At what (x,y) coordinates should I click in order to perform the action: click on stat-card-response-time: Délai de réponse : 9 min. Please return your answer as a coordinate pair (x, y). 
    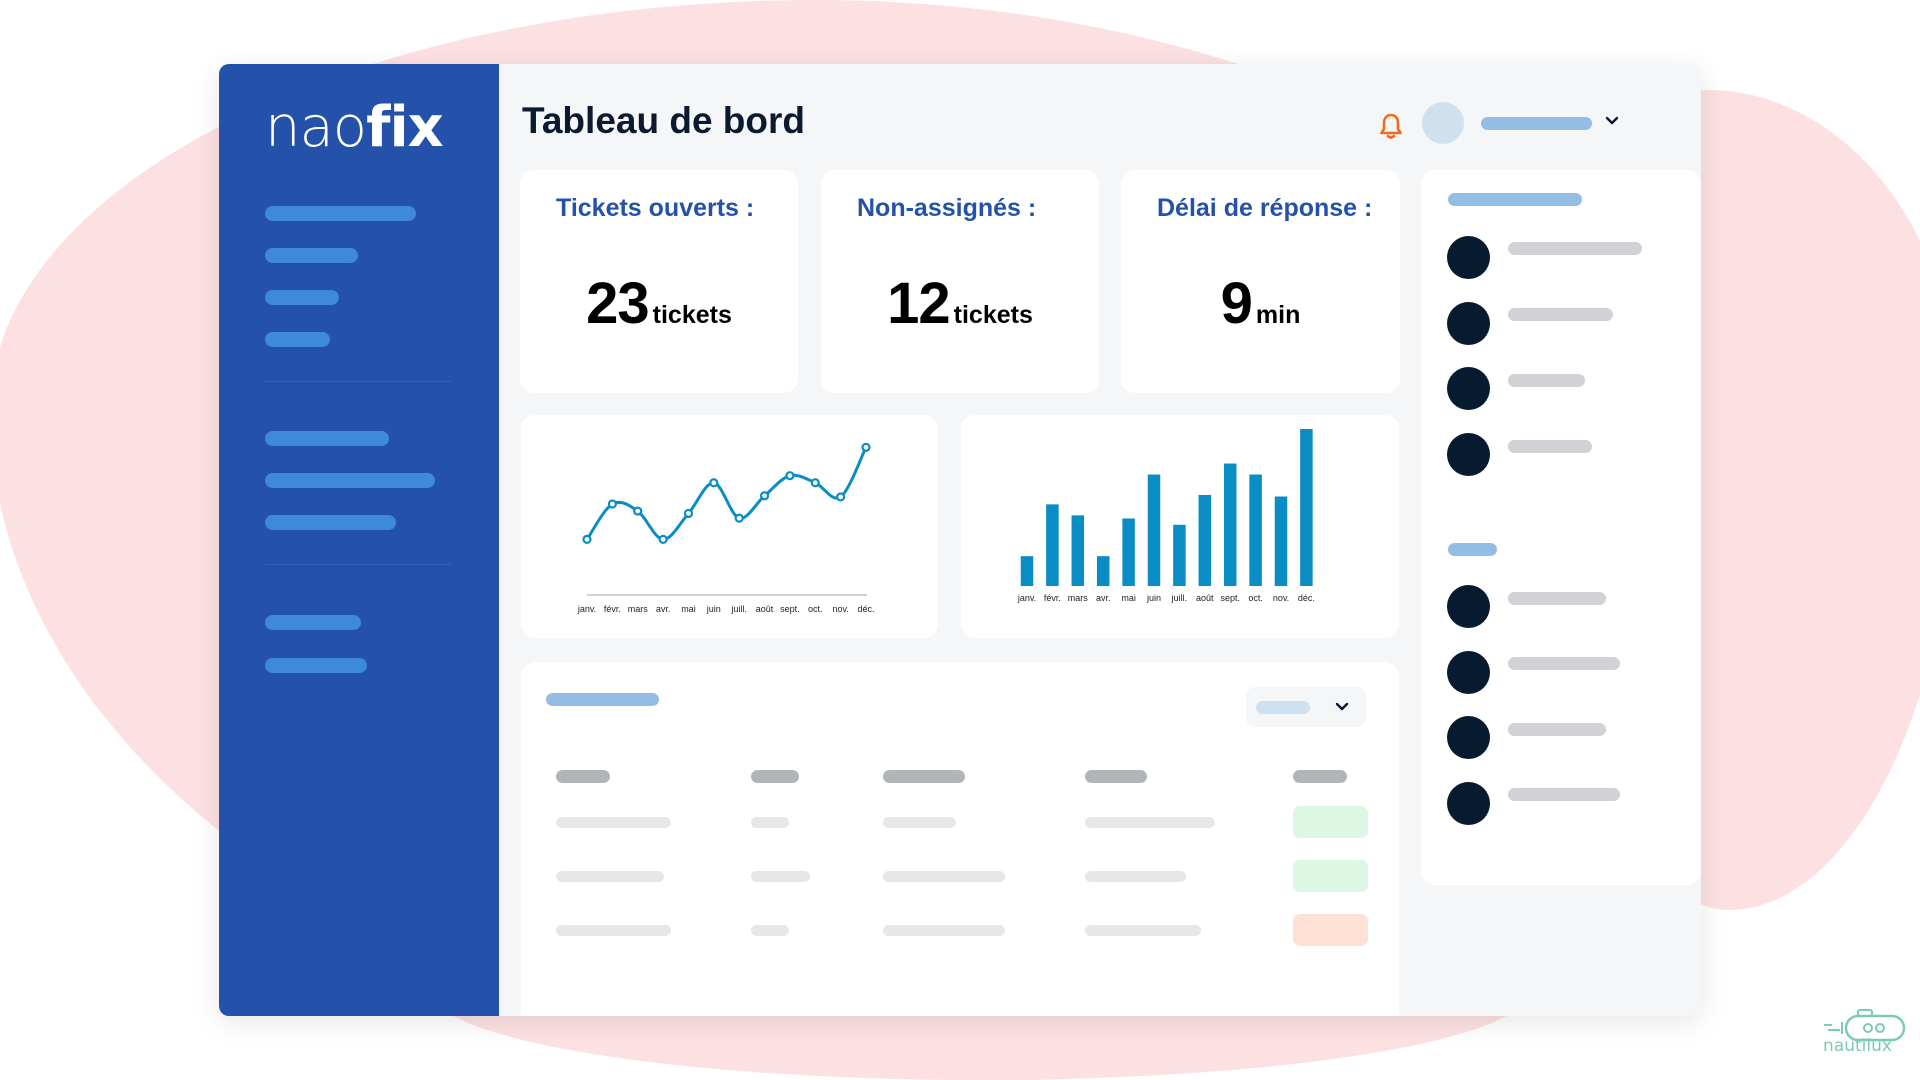
    Looking at the image, I should click on (1260, 281).